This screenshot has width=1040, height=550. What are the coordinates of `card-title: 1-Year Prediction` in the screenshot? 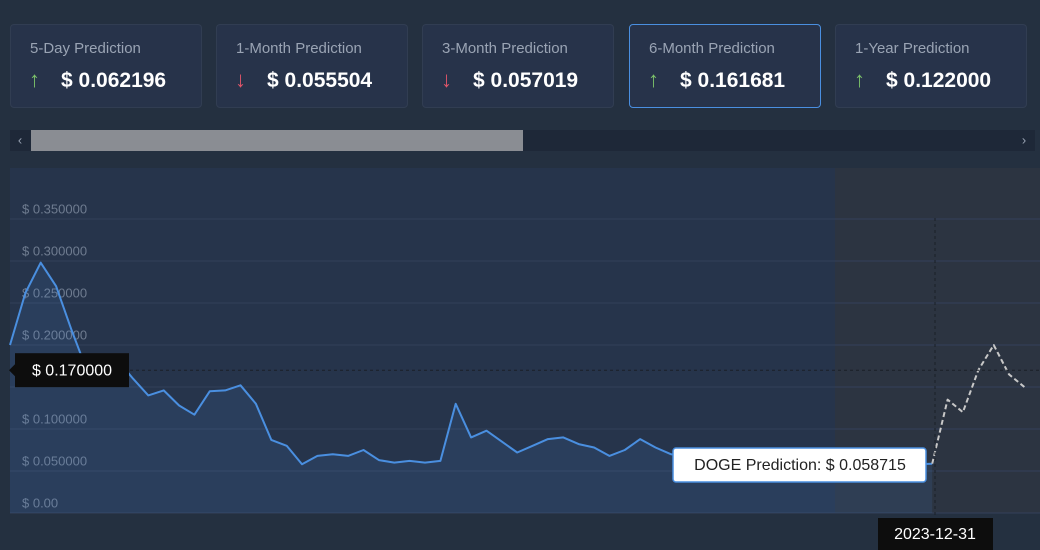 It's located at (912, 48).